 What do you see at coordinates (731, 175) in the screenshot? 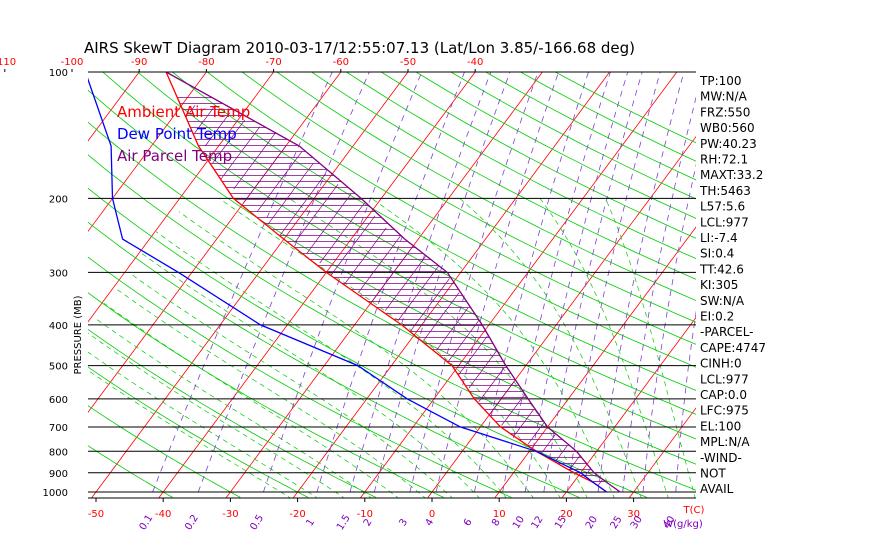
I see `index-entry: MAXT:33.2` at bounding box center [731, 175].